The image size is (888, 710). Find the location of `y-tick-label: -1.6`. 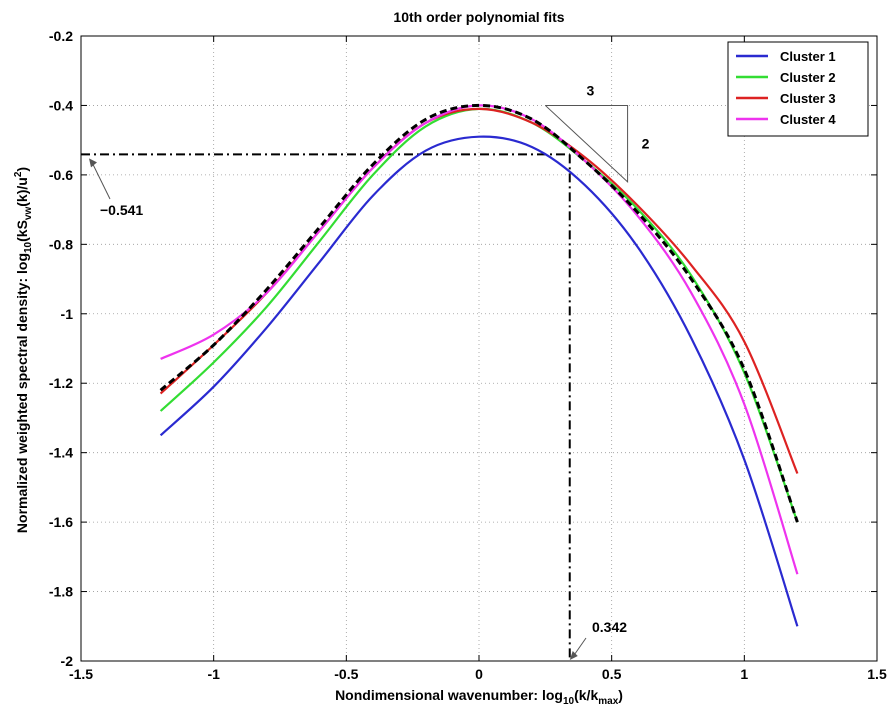

y-tick-label: -1.6 is located at coordinates (61, 522).